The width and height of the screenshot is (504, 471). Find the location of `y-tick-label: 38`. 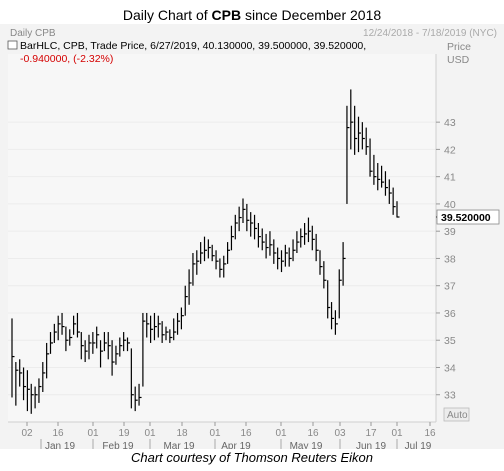

y-tick-label: 38 is located at coordinates (450, 259).